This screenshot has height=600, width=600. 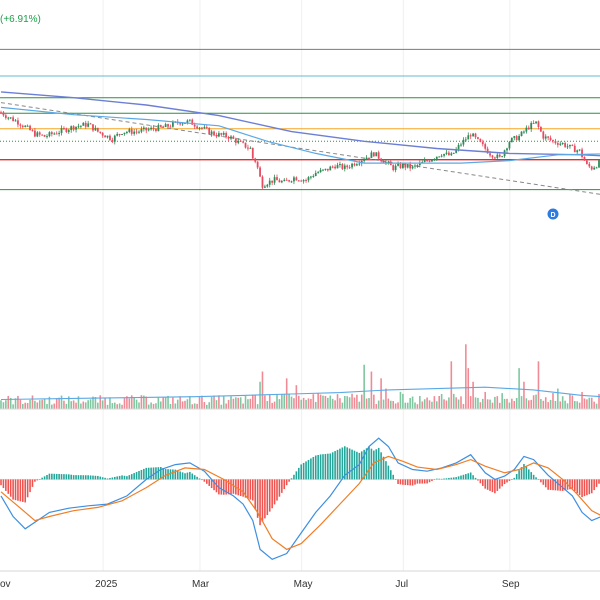 I want to click on moving-average-fast, so click(x=300, y=135).